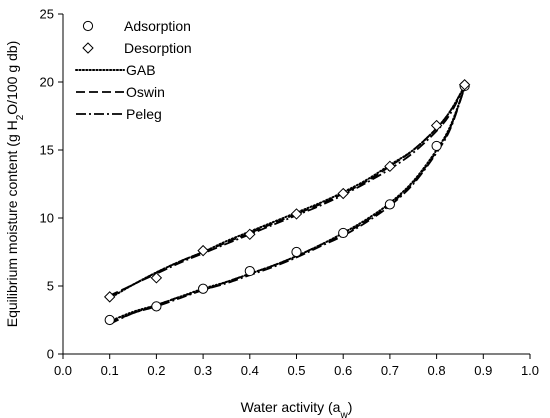  Describe the element at coordinates (119, 114) in the screenshot. I see `legend-item-peleg: Peleg` at that location.